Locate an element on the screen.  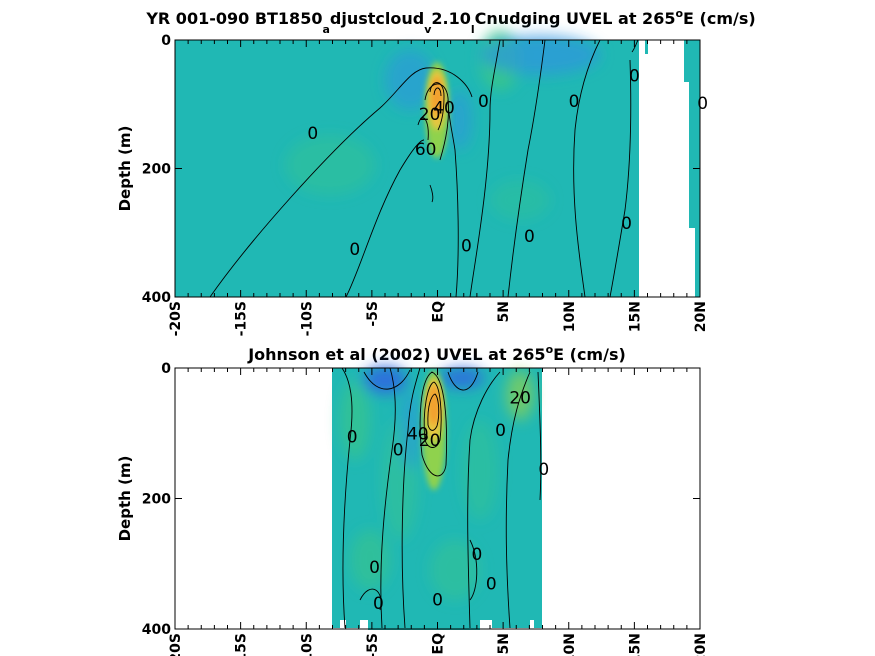
bottom-x-tick-label: 15N is located at coordinates (635, 644).